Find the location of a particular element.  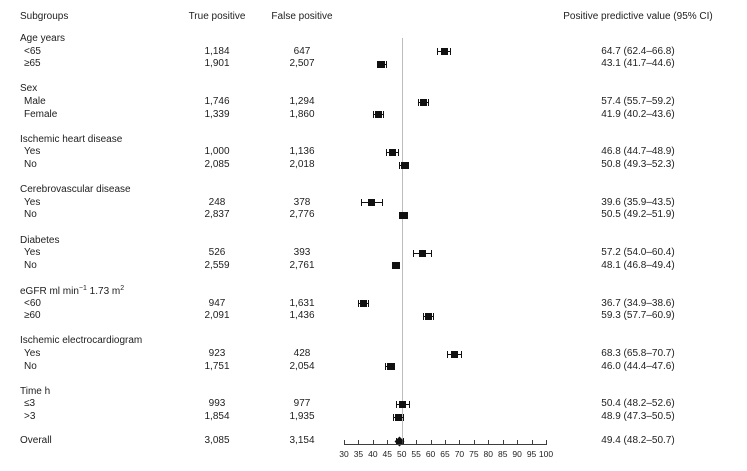

ppv-value: 48.9 (47.3–50.5) is located at coordinates (638, 416).